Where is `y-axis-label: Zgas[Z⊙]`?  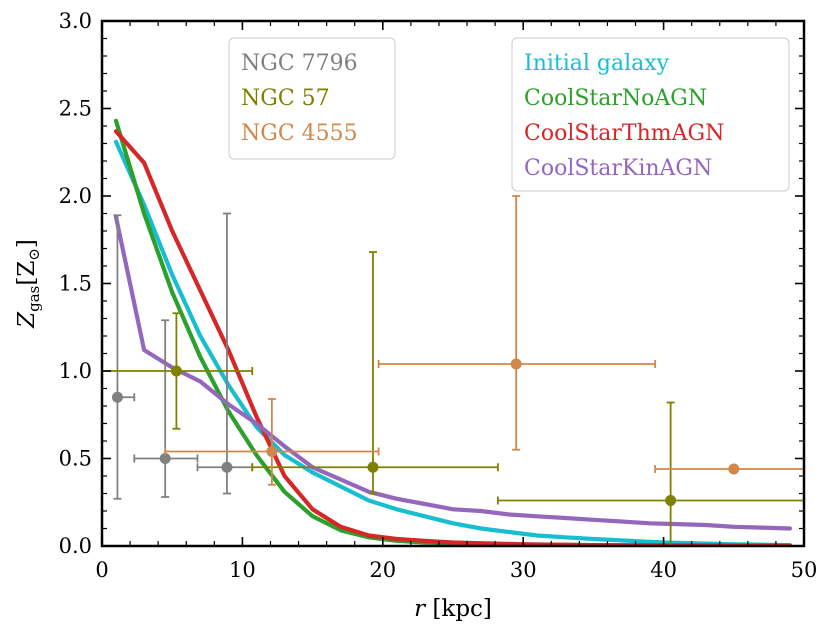 y-axis-label: Zgas[Z⊙] is located at coordinates (28, 284).